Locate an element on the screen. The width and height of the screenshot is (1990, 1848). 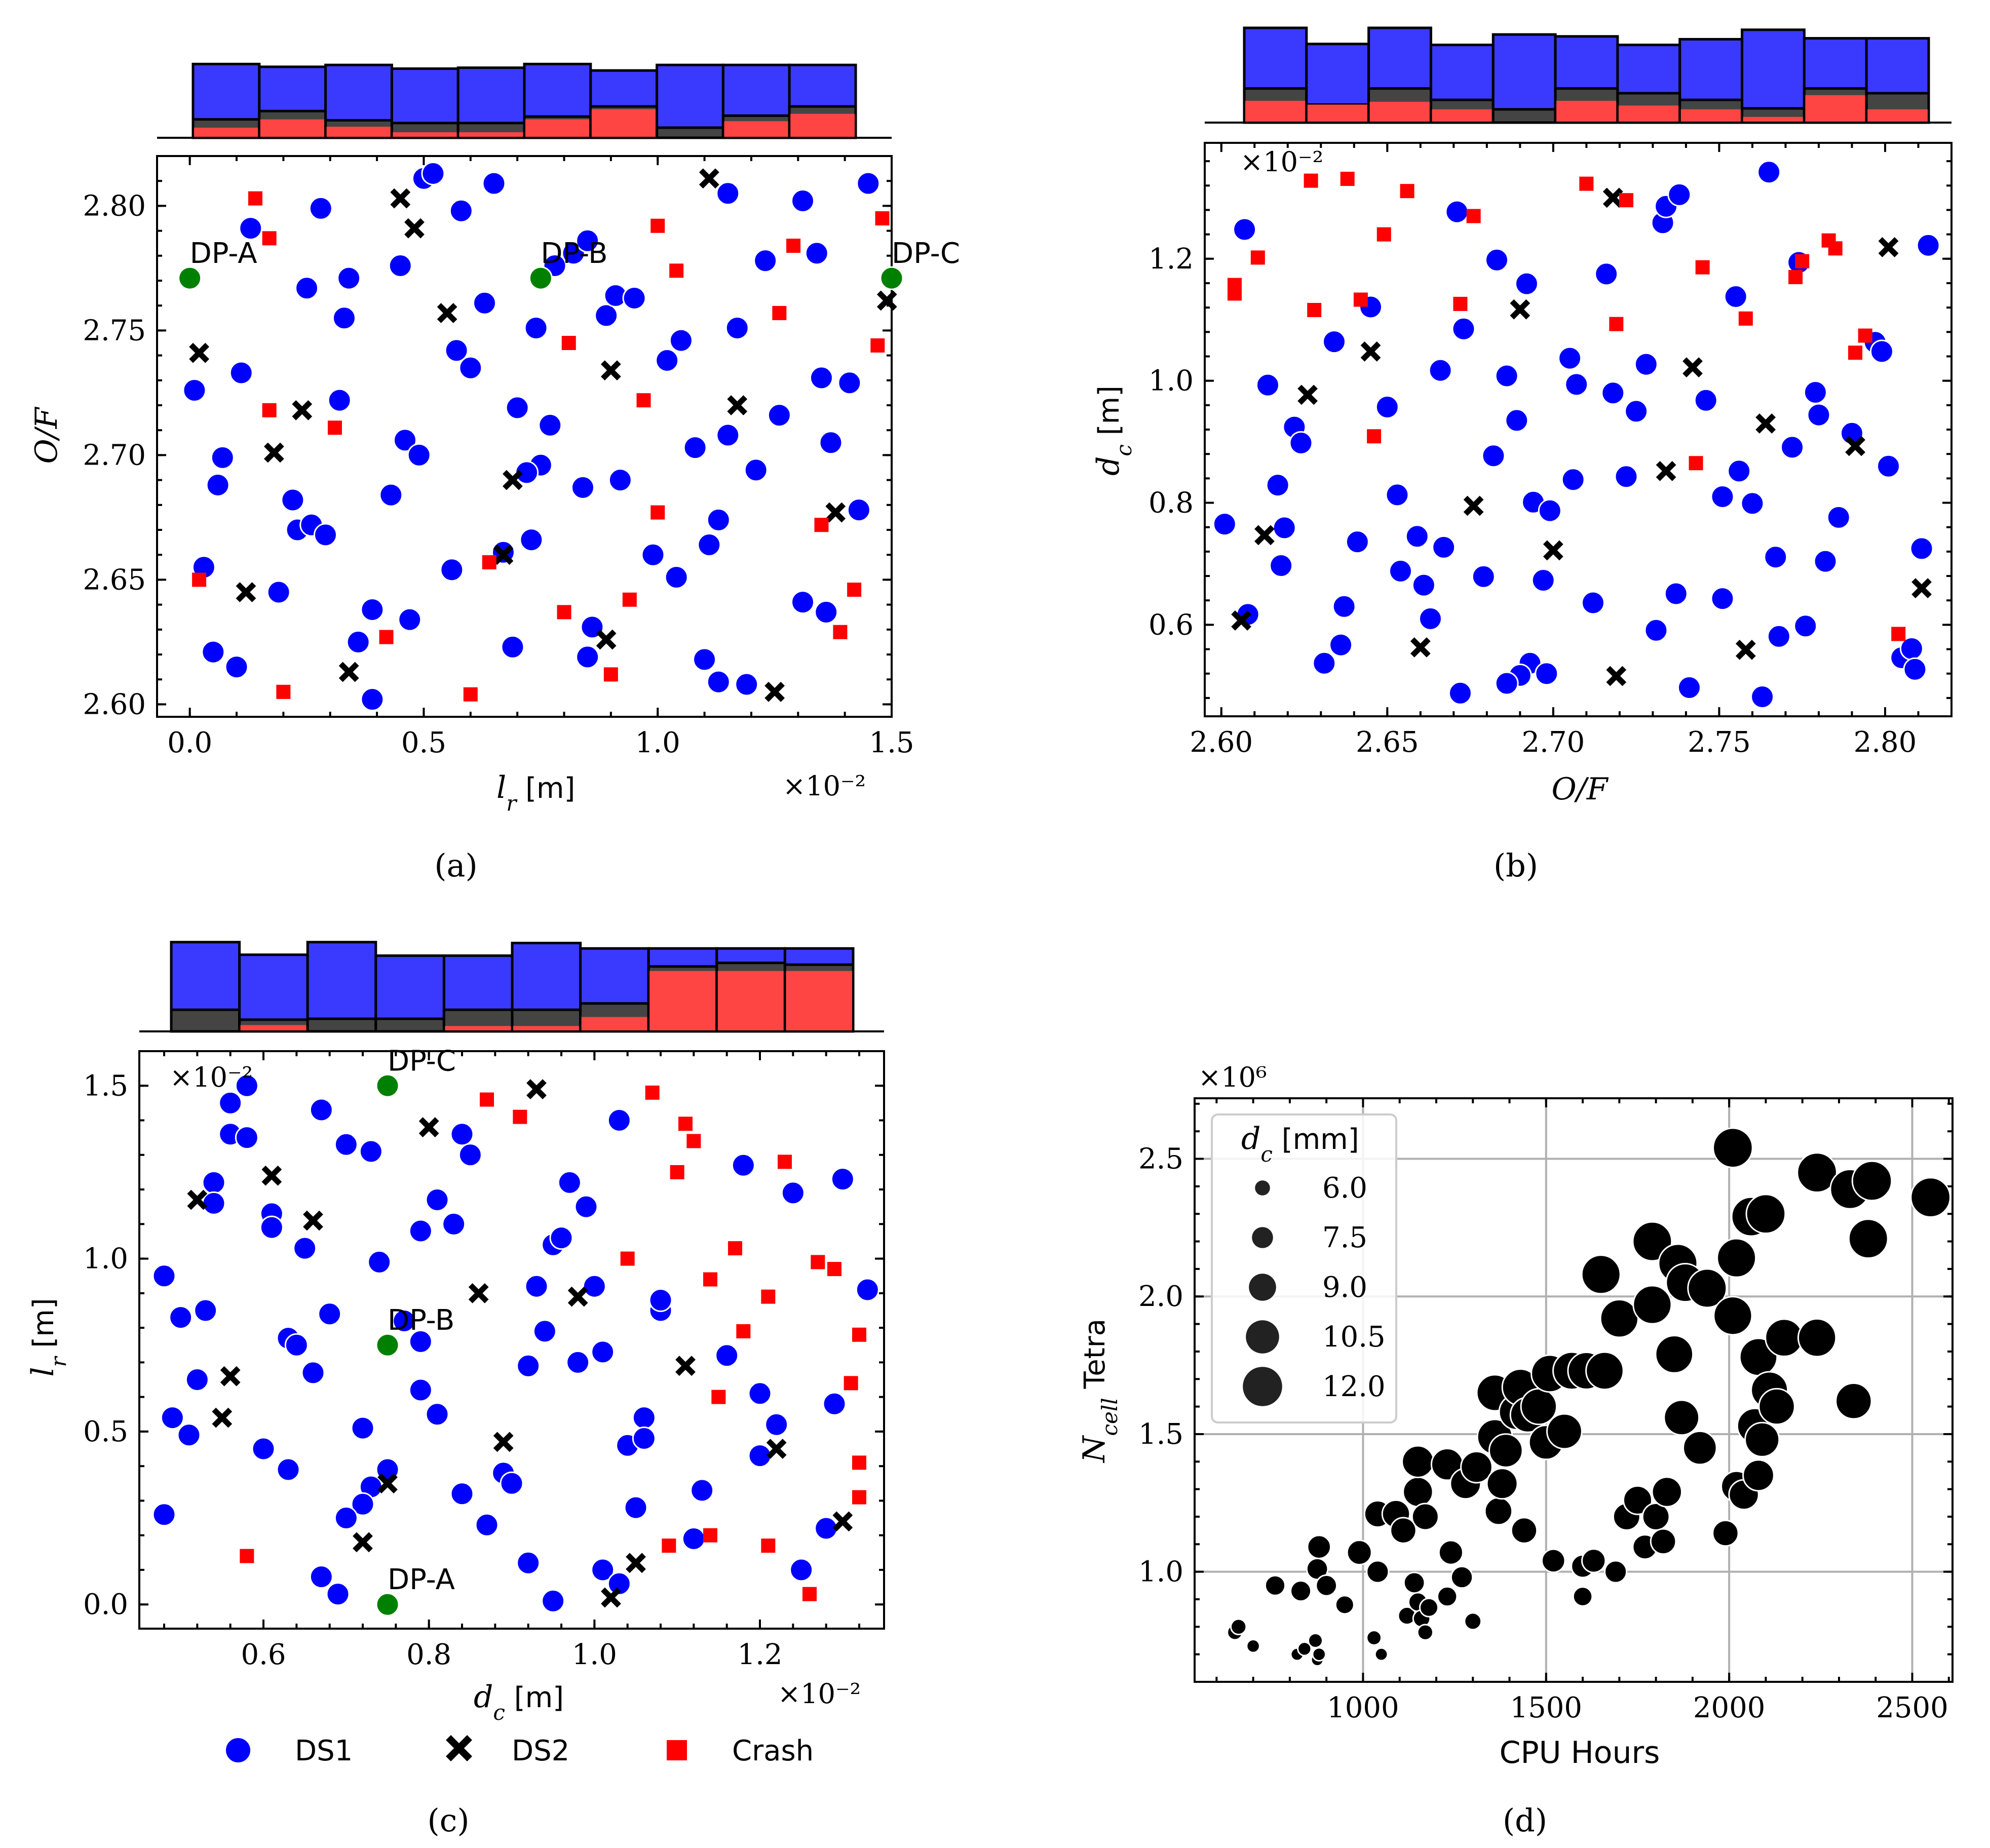
x-tick-label-a: 0.5 is located at coordinates (423, 742).